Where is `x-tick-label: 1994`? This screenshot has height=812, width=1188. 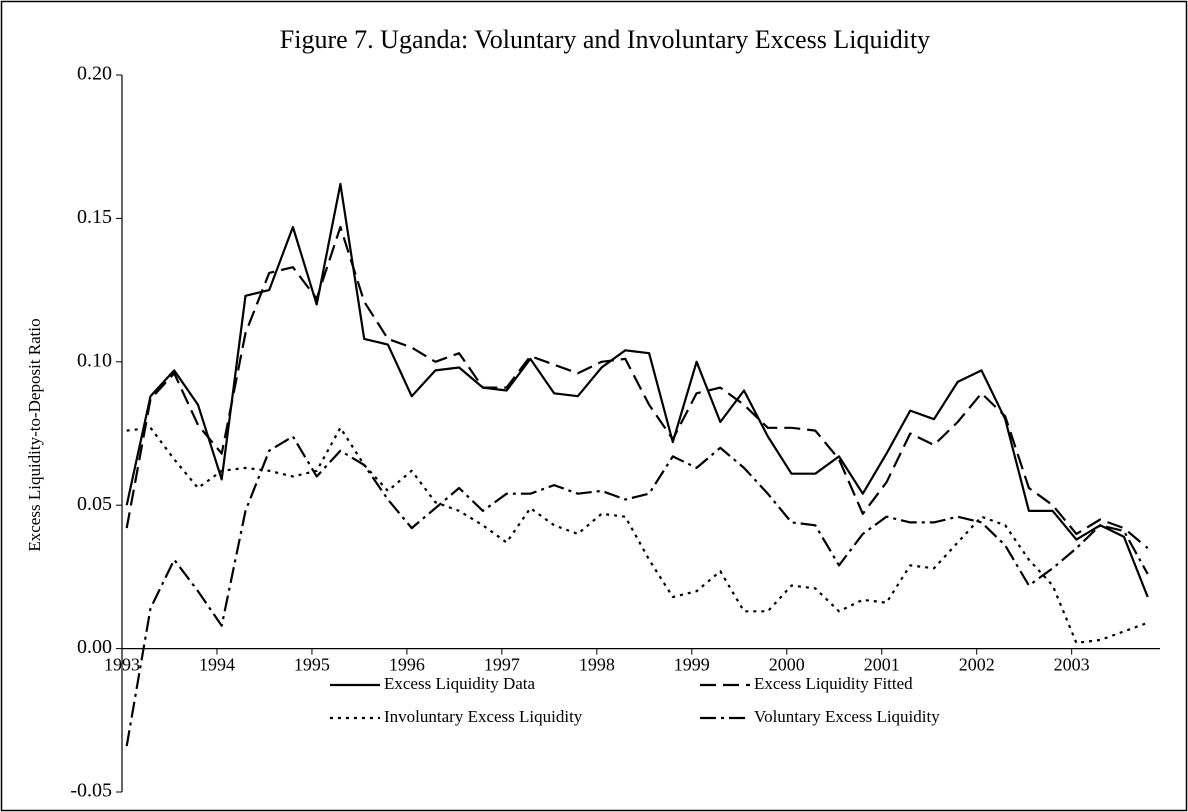
x-tick-label: 1994 is located at coordinates (217, 665).